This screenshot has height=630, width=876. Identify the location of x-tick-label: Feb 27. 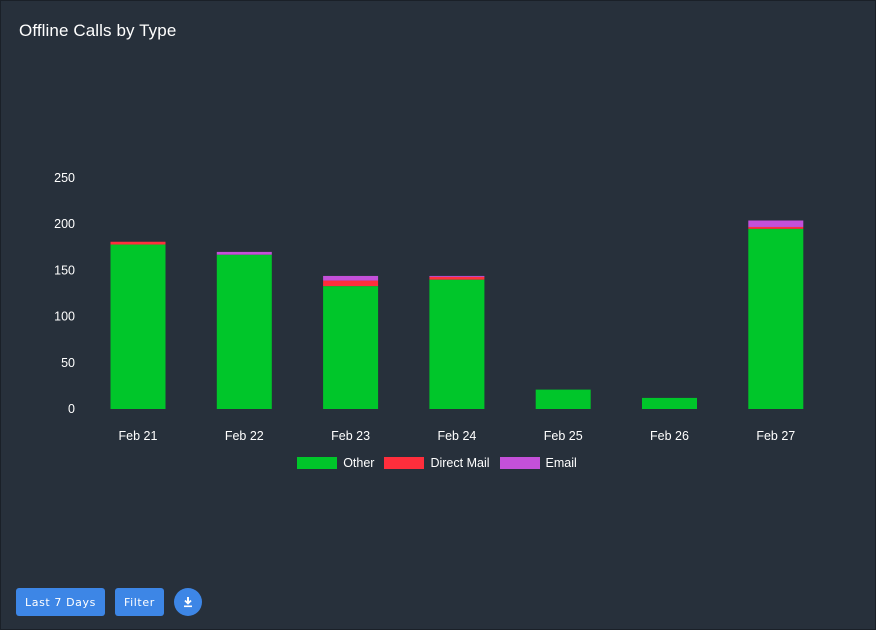
(775, 436).